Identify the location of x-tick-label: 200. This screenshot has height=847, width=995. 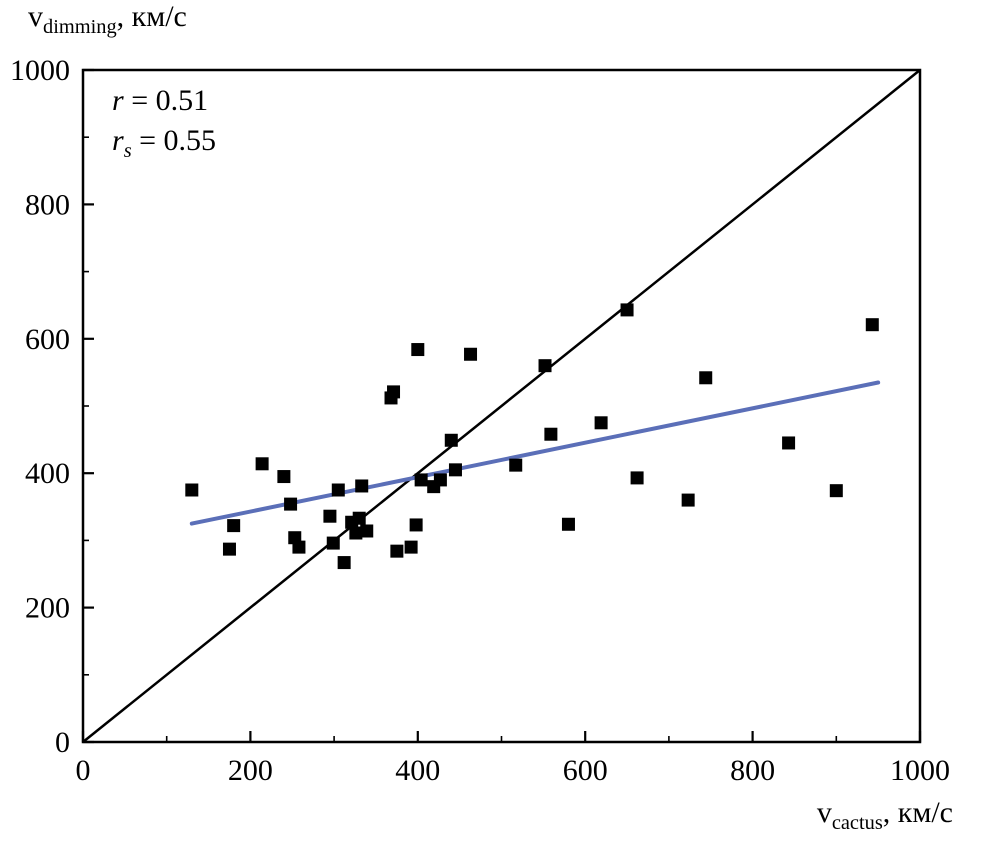
(250, 770).